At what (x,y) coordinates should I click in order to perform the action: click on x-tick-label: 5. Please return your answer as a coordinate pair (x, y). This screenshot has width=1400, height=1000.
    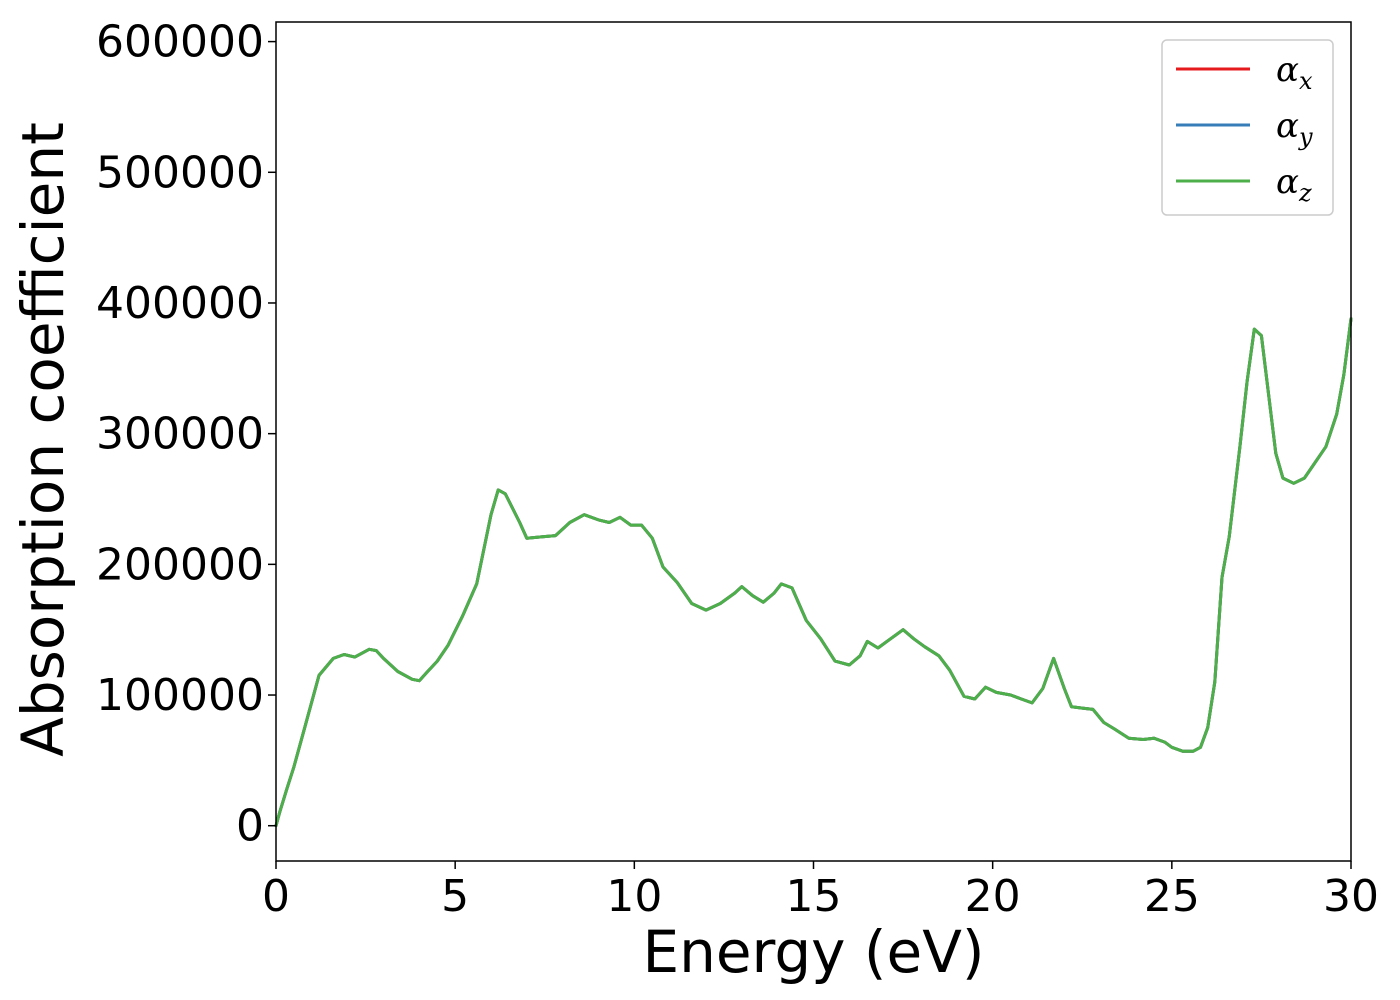
    Looking at the image, I should click on (455, 896).